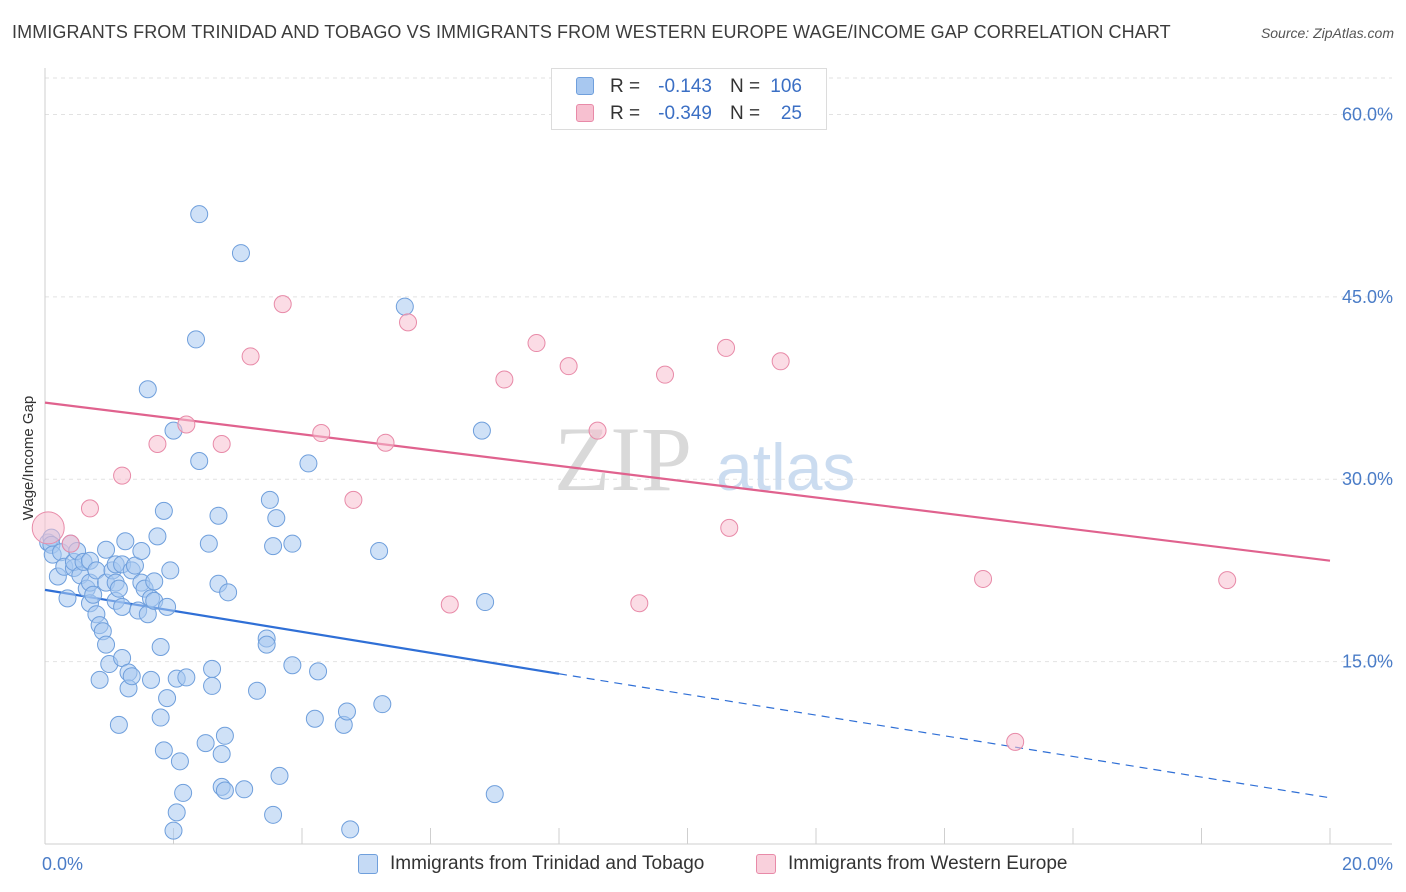 This screenshot has height=892, width=1406. Describe the element at coordinates (368, 864) in the screenshot. I see `legend-swatch-trinidad` at that location.